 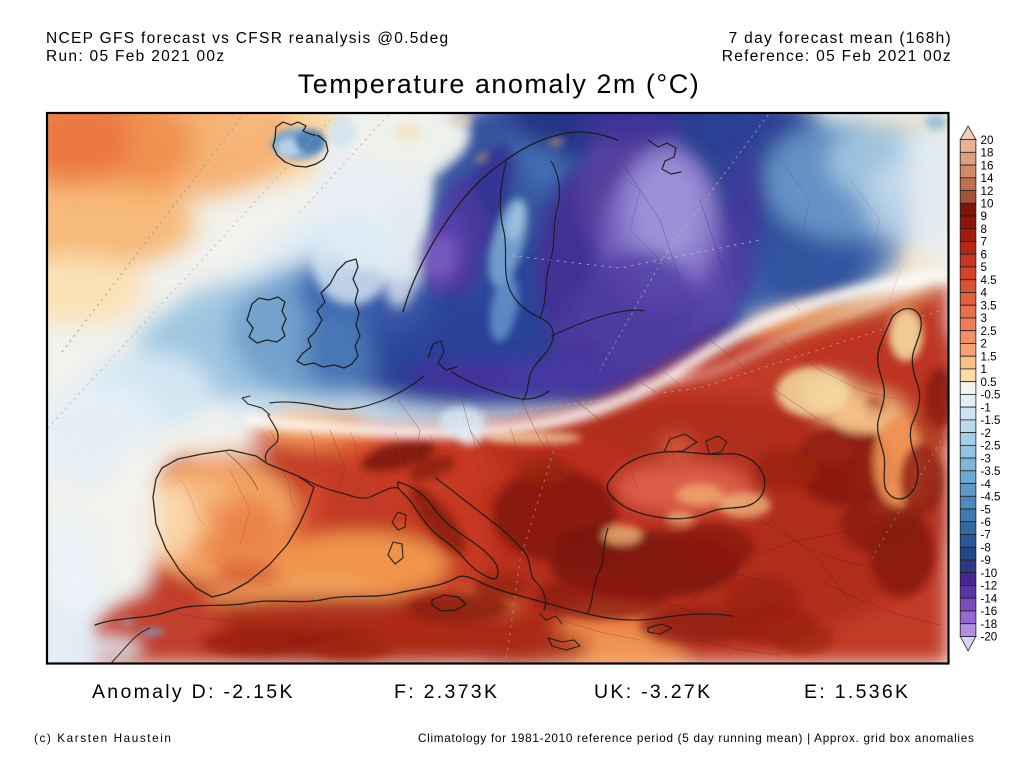 What do you see at coordinates (986, 509) in the screenshot?
I see `svg-text: -5` at bounding box center [986, 509].